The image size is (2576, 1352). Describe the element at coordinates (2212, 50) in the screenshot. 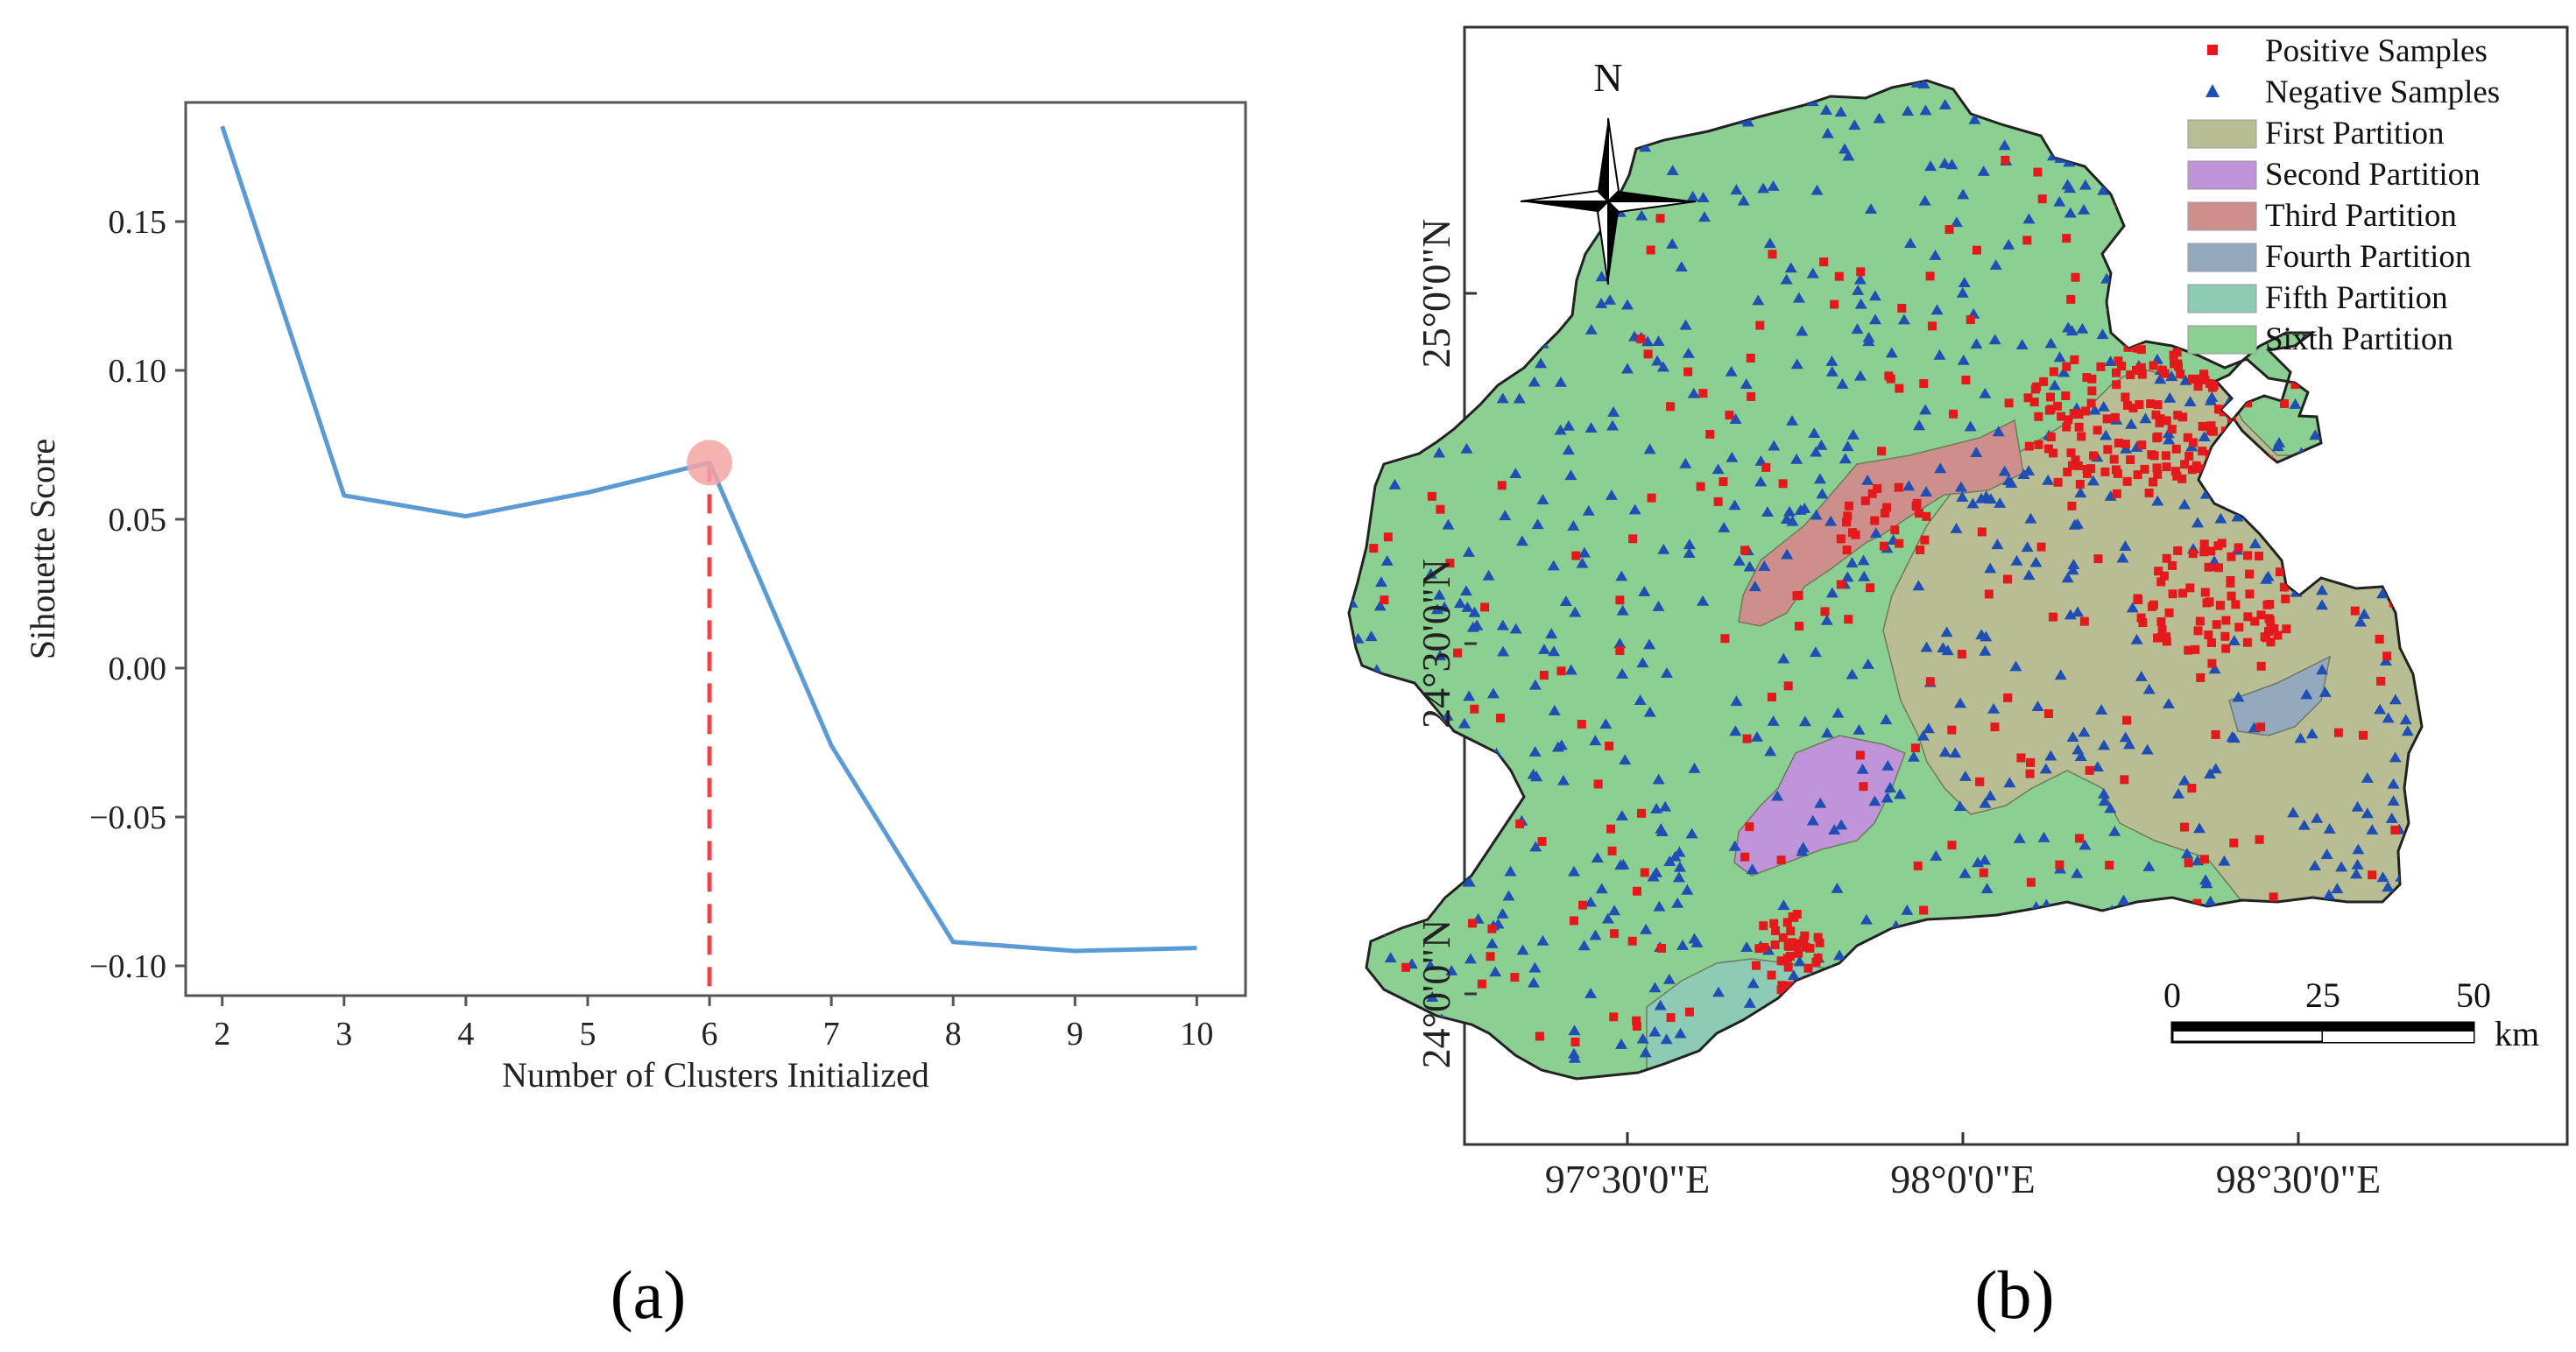

I see `legend-swatch` at that location.